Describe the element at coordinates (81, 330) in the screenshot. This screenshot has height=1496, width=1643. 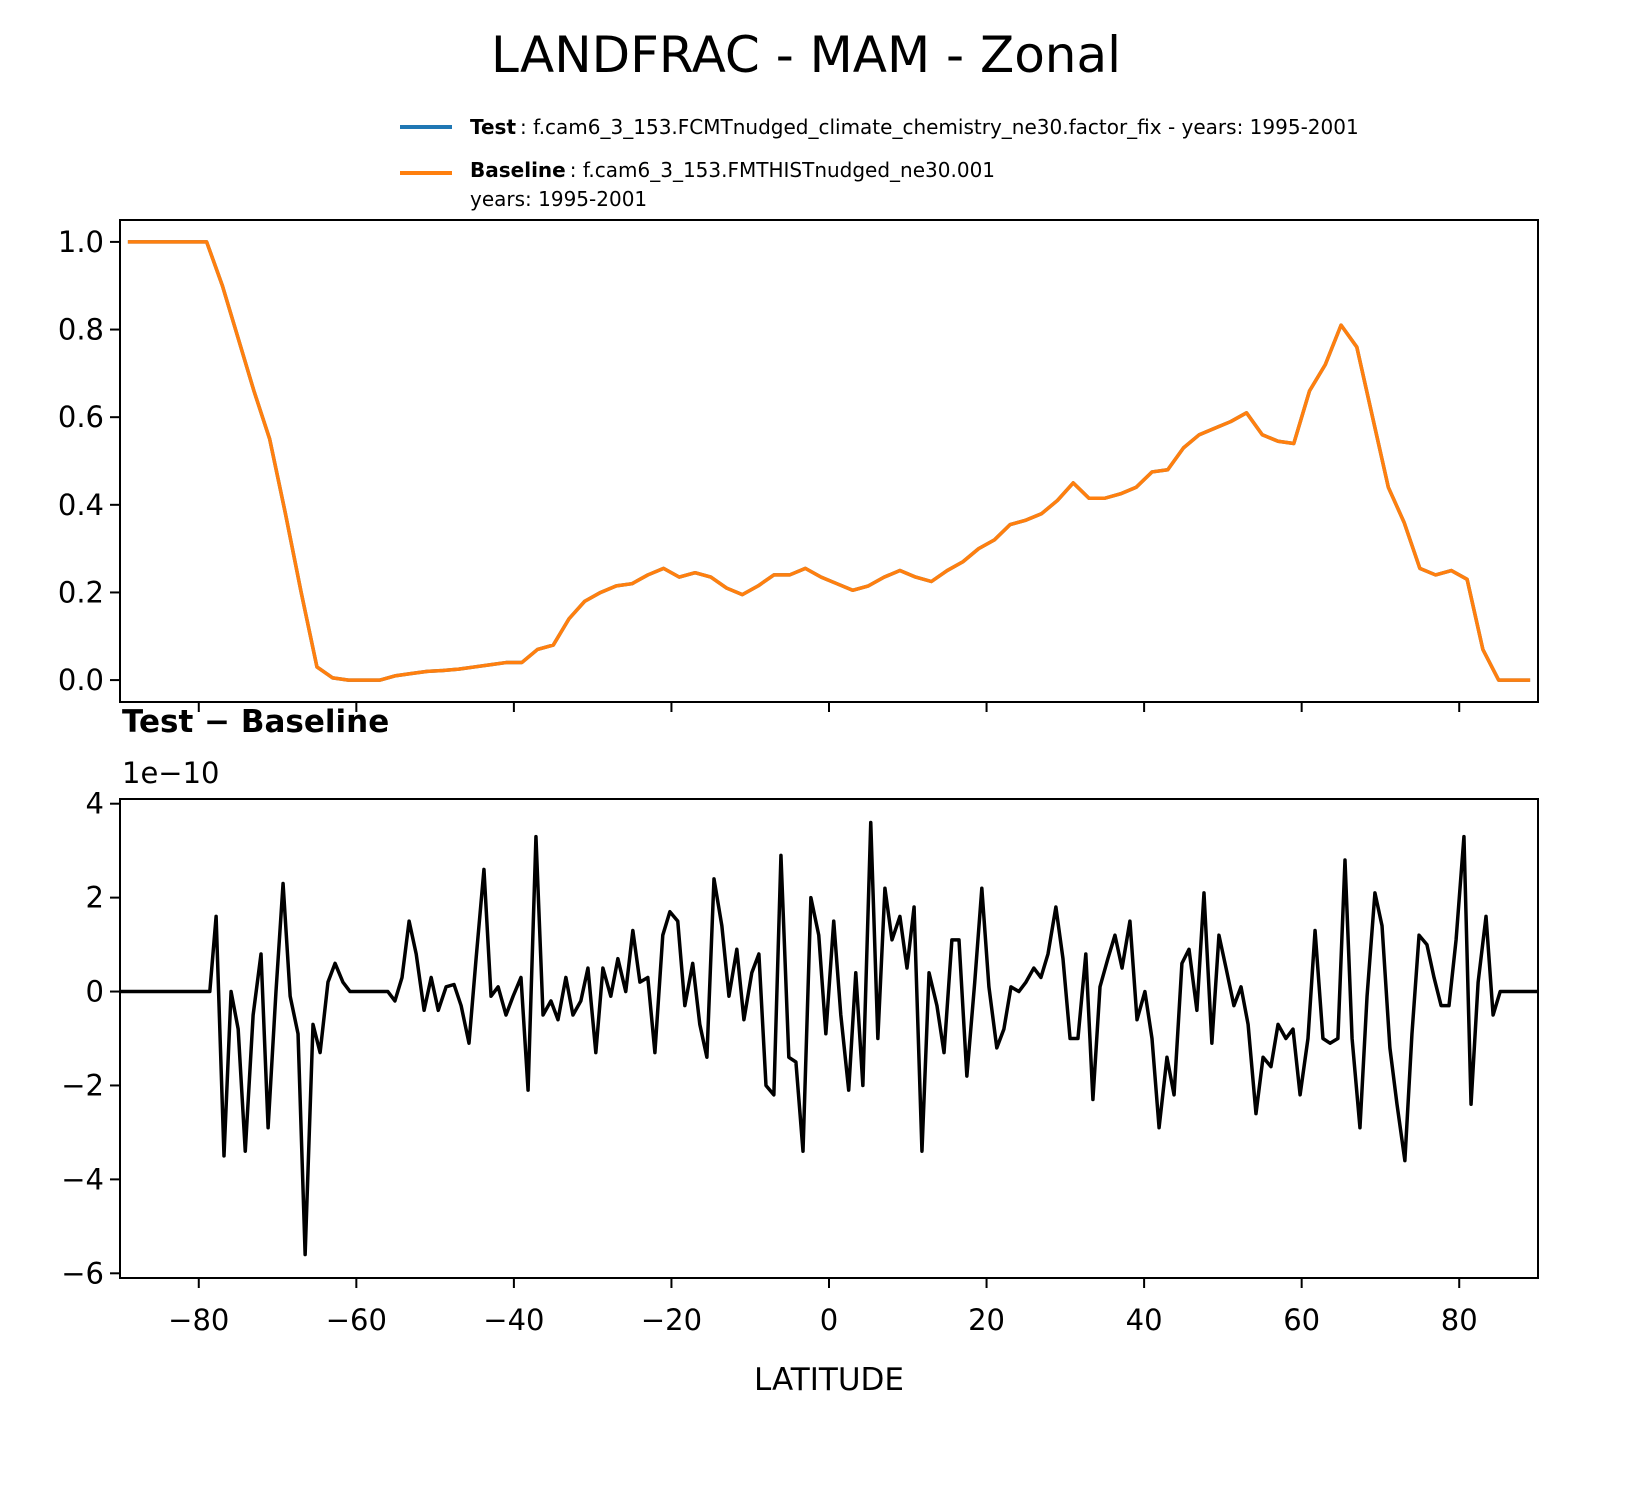
I see `y-tick-label: 0.8` at that location.